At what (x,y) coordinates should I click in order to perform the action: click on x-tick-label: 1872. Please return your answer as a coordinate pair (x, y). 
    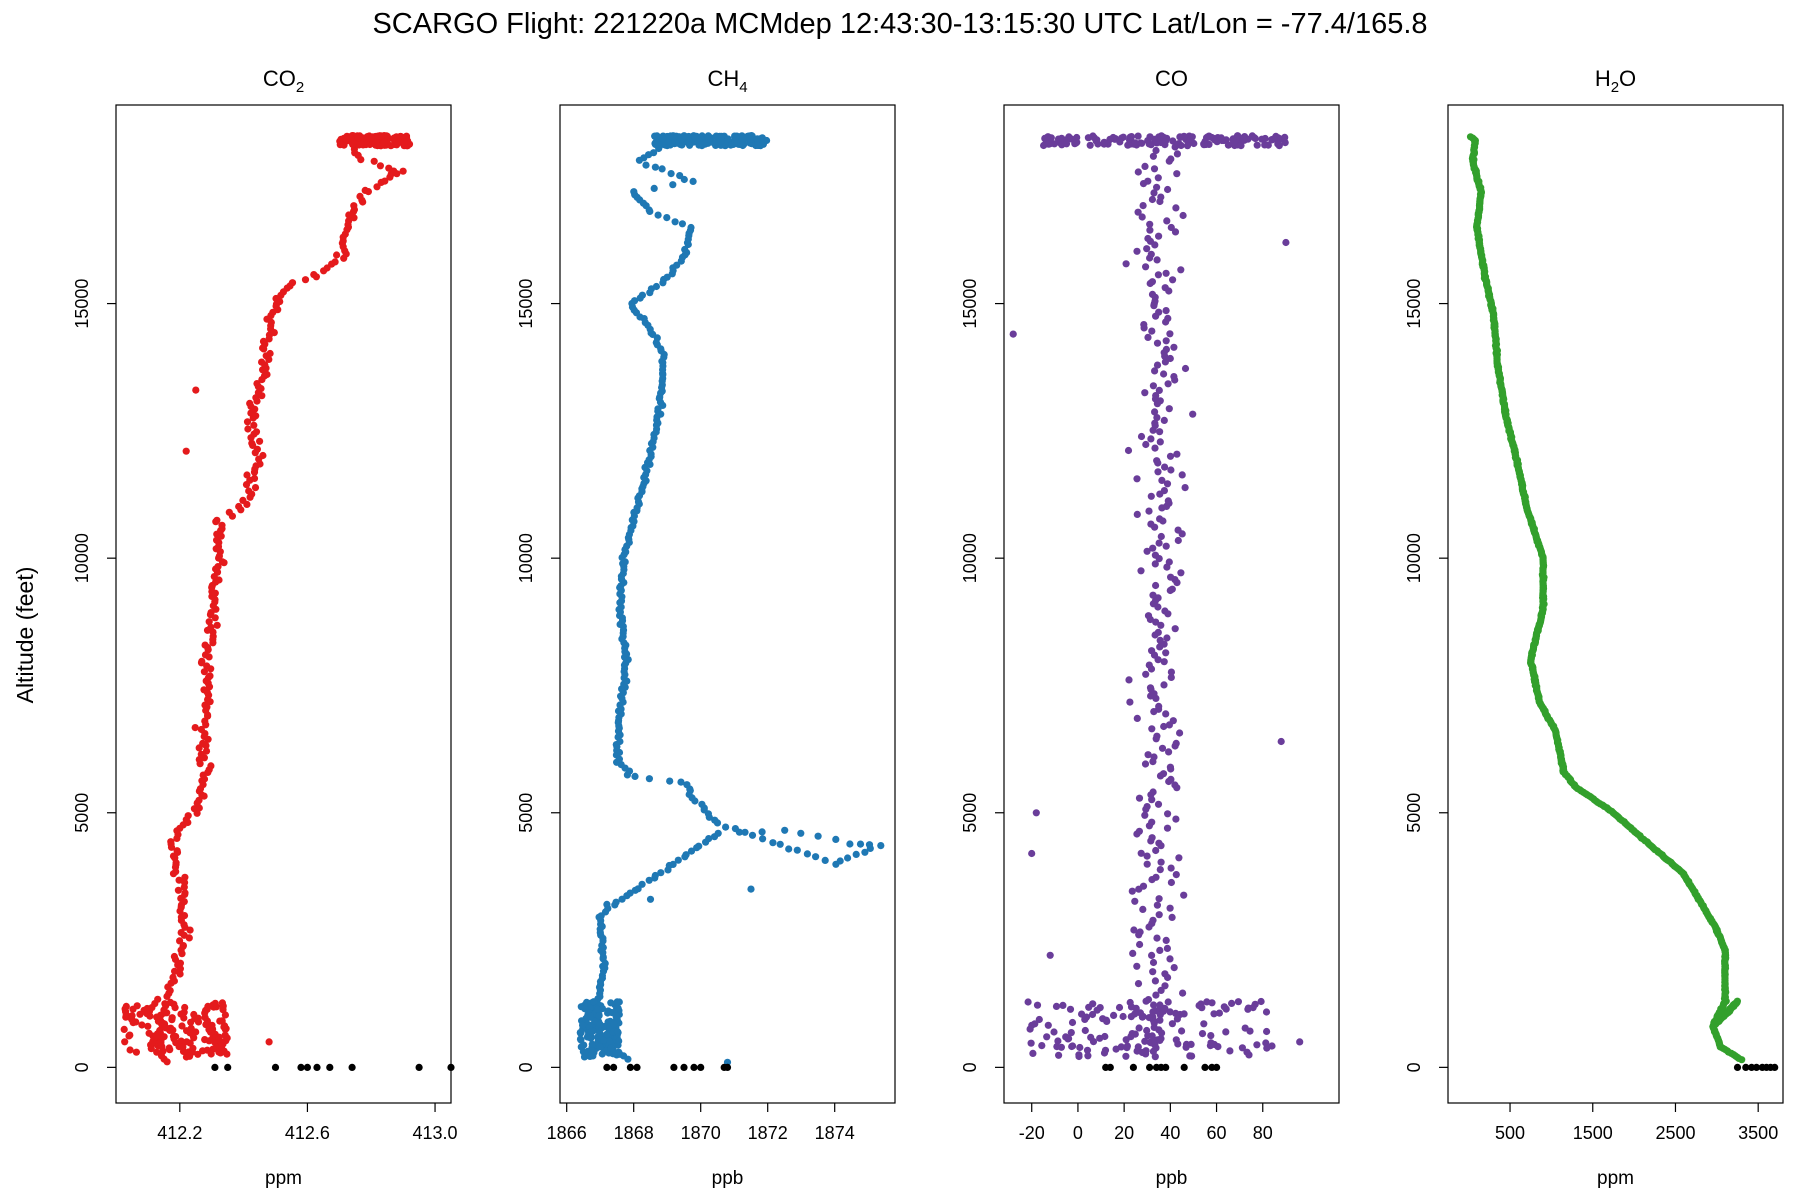
    Looking at the image, I should click on (768, 1133).